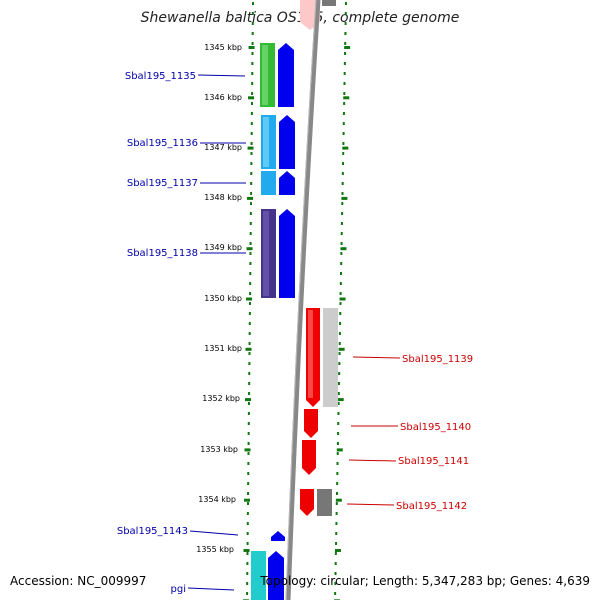 Image resolution: width=600 pixels, height=600 pixels. Describe the element at coordinates (311, 423) in the screenshot. I see `gene-1140-arrow` at that location.